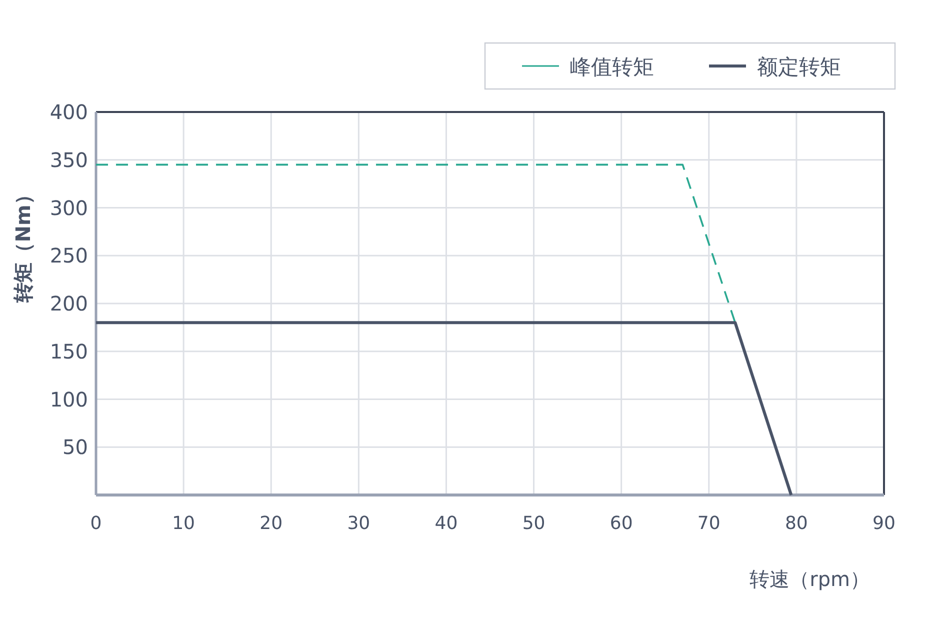  What do you see at coordinates (69, 208) in the screenshot?
I see `y-tick-label: 300` at bounding box center [69, 208].